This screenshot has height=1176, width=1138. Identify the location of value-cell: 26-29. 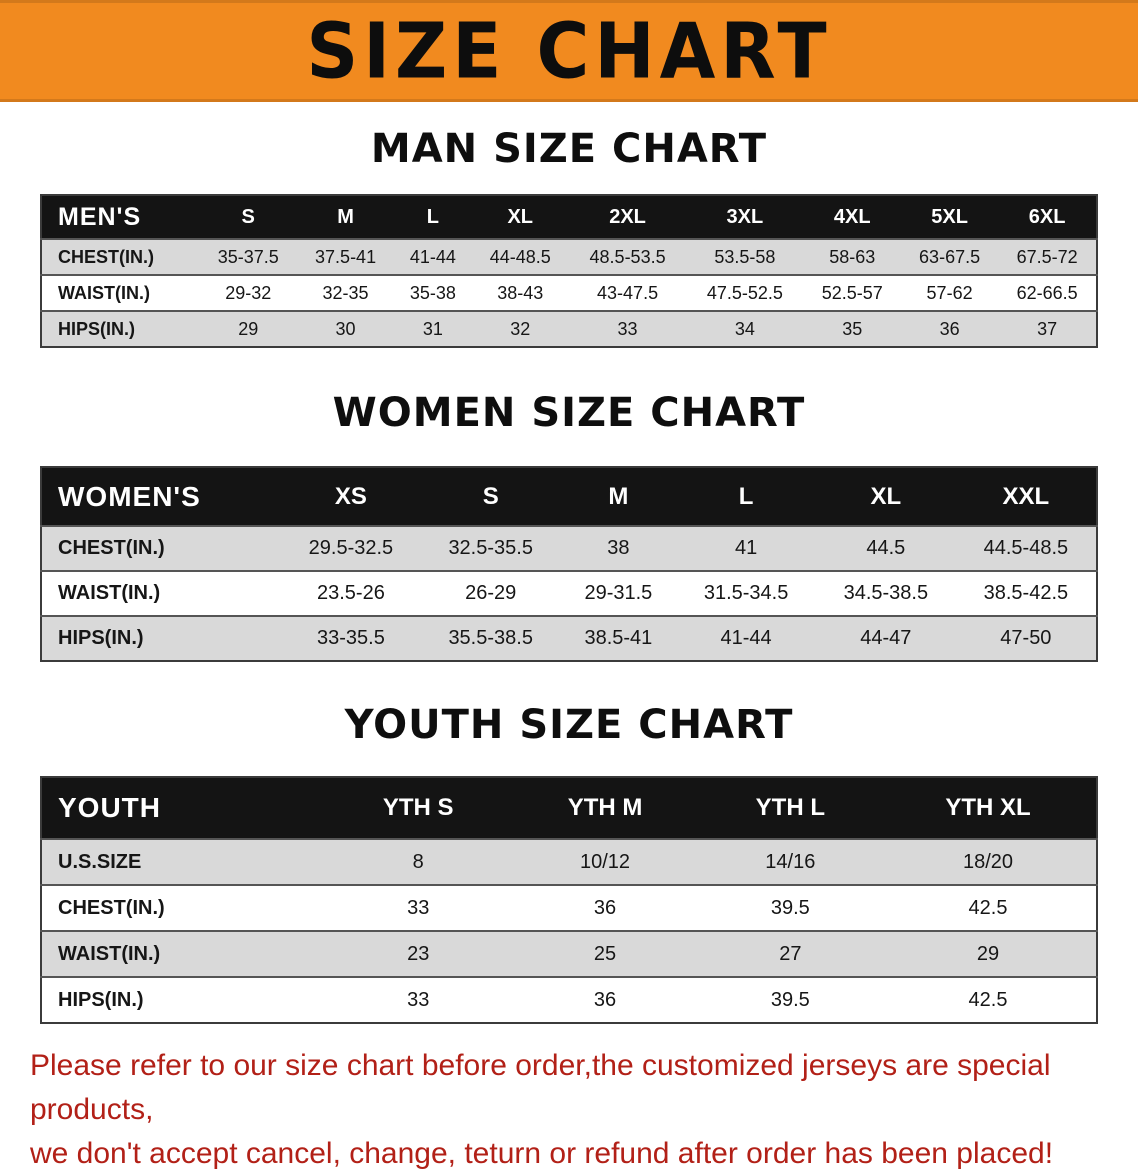
(491, 593).